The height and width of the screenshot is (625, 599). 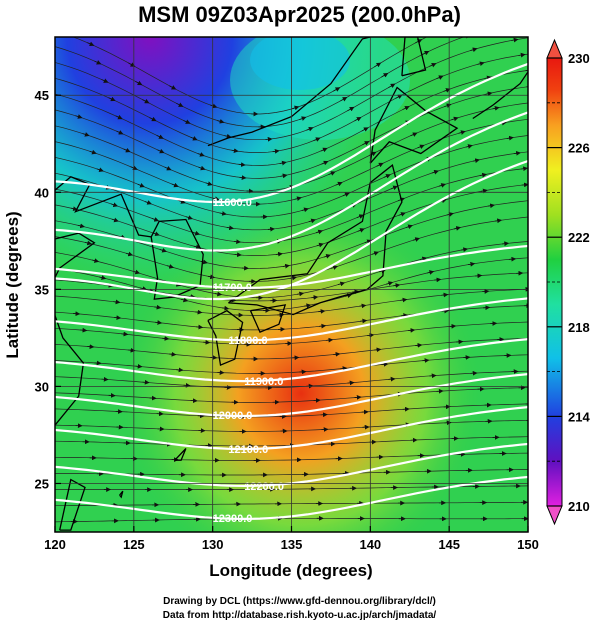 What do you see at coordinates (291, 539) in the screenshot?
I see `longitude-ticks: 120 125 130 135 140 145 150` at bounding box center [291, 539].